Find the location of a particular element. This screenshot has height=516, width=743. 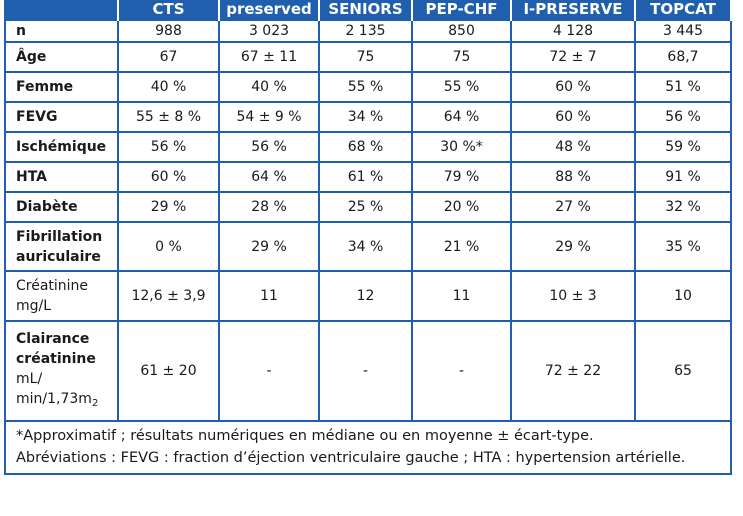

header-cell-i-preserve: I-PRESERVE is located at coordinates (573, 10).